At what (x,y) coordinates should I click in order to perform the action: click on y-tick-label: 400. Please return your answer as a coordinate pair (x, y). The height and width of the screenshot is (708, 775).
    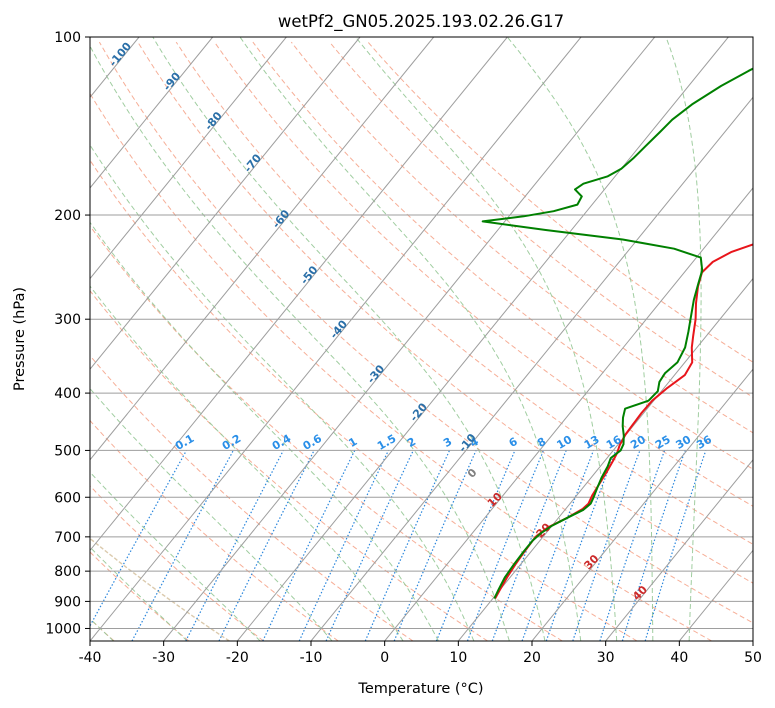
    Looking at the image, I should click on (67, 394).